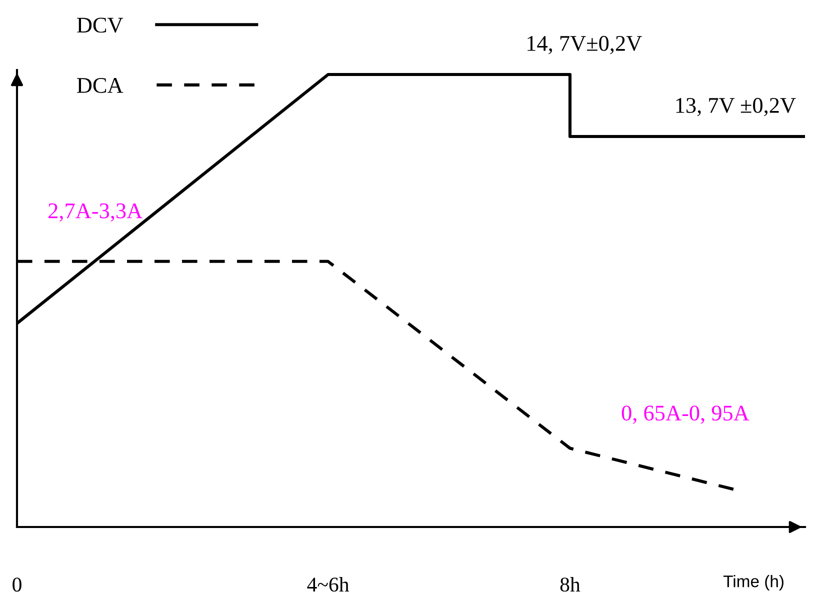 The image size is (813, 597). I want to click on legend-label: DCA, so click(100, 85).